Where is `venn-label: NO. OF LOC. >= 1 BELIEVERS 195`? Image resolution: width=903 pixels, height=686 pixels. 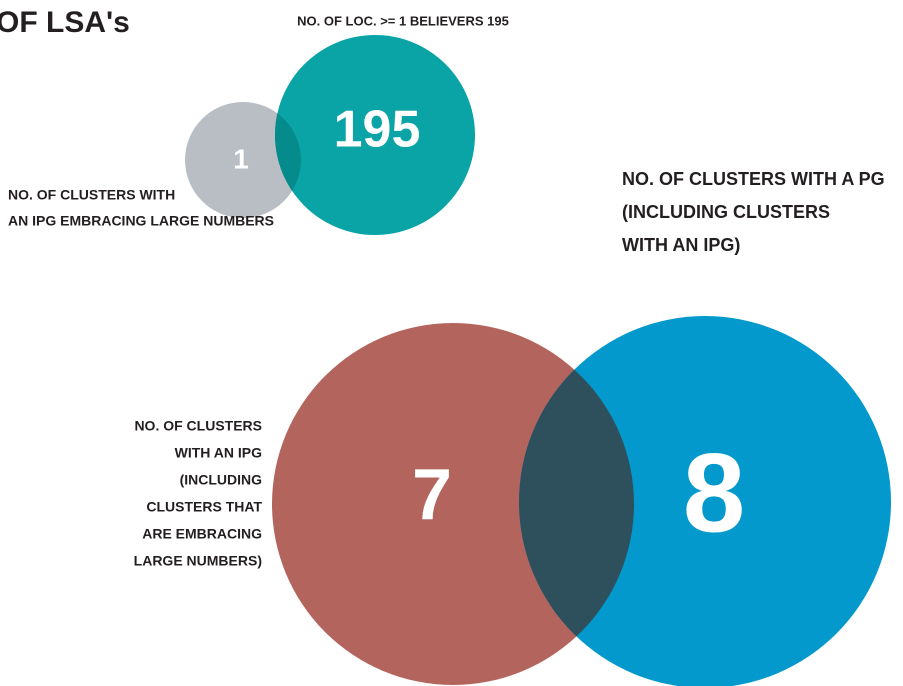
venn-label: NO. OF LOC. >= 1 BELIEVERS 195 is located at coordinates (403, 20).